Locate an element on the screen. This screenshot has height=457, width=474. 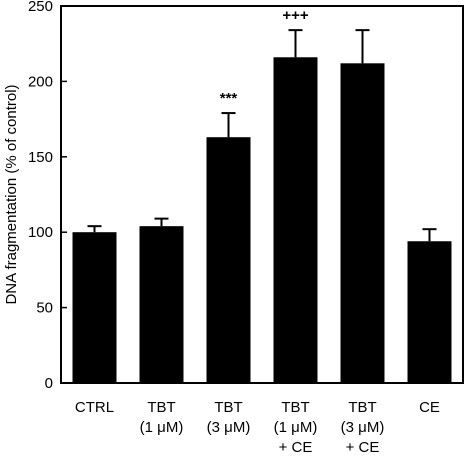
y-tick-label: 250 is located at coordinates (40, 7).